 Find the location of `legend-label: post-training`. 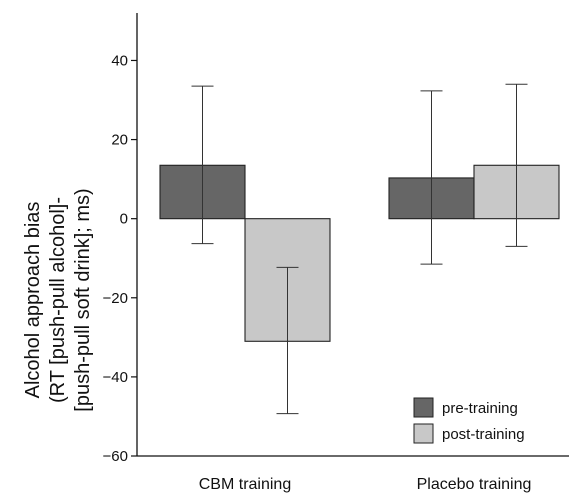

legend-label: post-training is located at coordinates (483, 434).